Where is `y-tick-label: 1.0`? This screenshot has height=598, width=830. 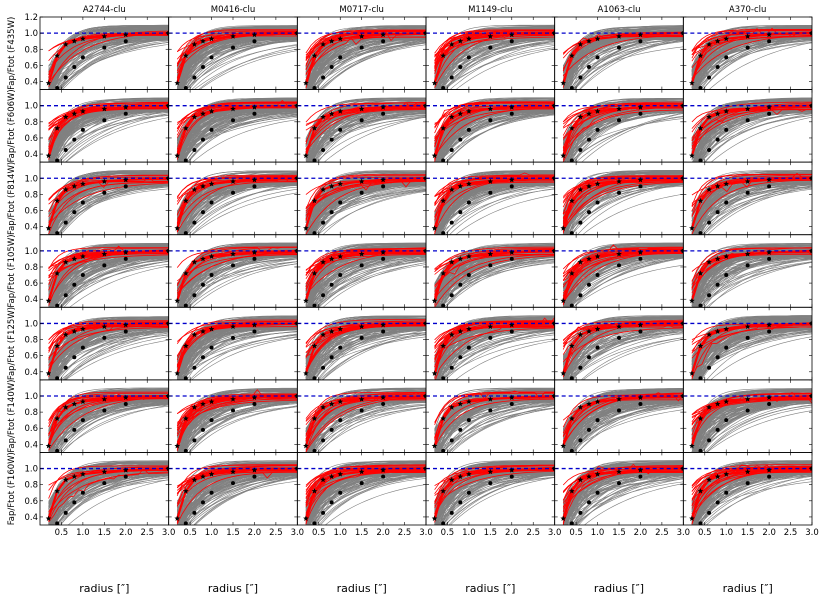
y-tick-label: 1.0 is located at coordinates (31, 107).